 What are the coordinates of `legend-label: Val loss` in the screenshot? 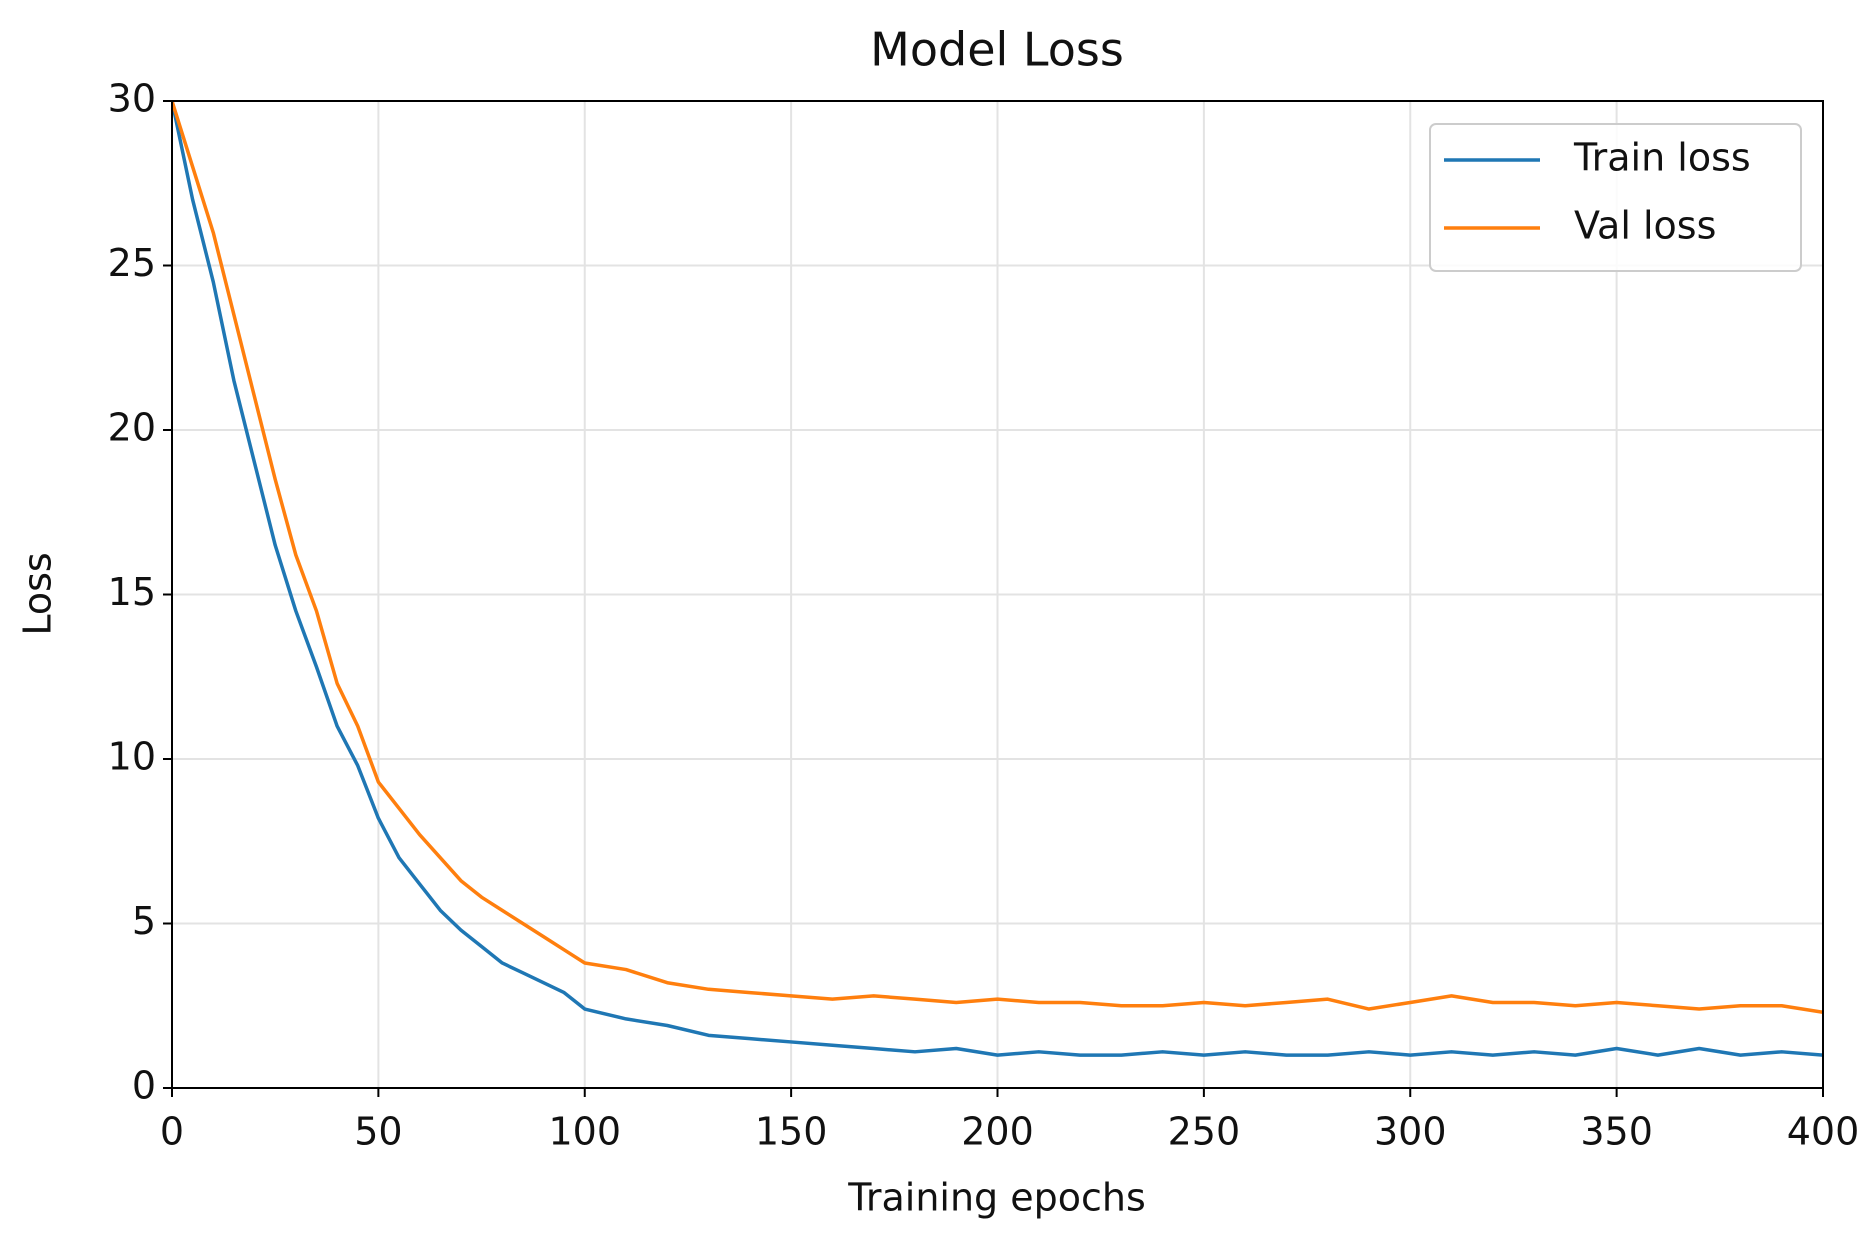 It's located at (1645, 226).